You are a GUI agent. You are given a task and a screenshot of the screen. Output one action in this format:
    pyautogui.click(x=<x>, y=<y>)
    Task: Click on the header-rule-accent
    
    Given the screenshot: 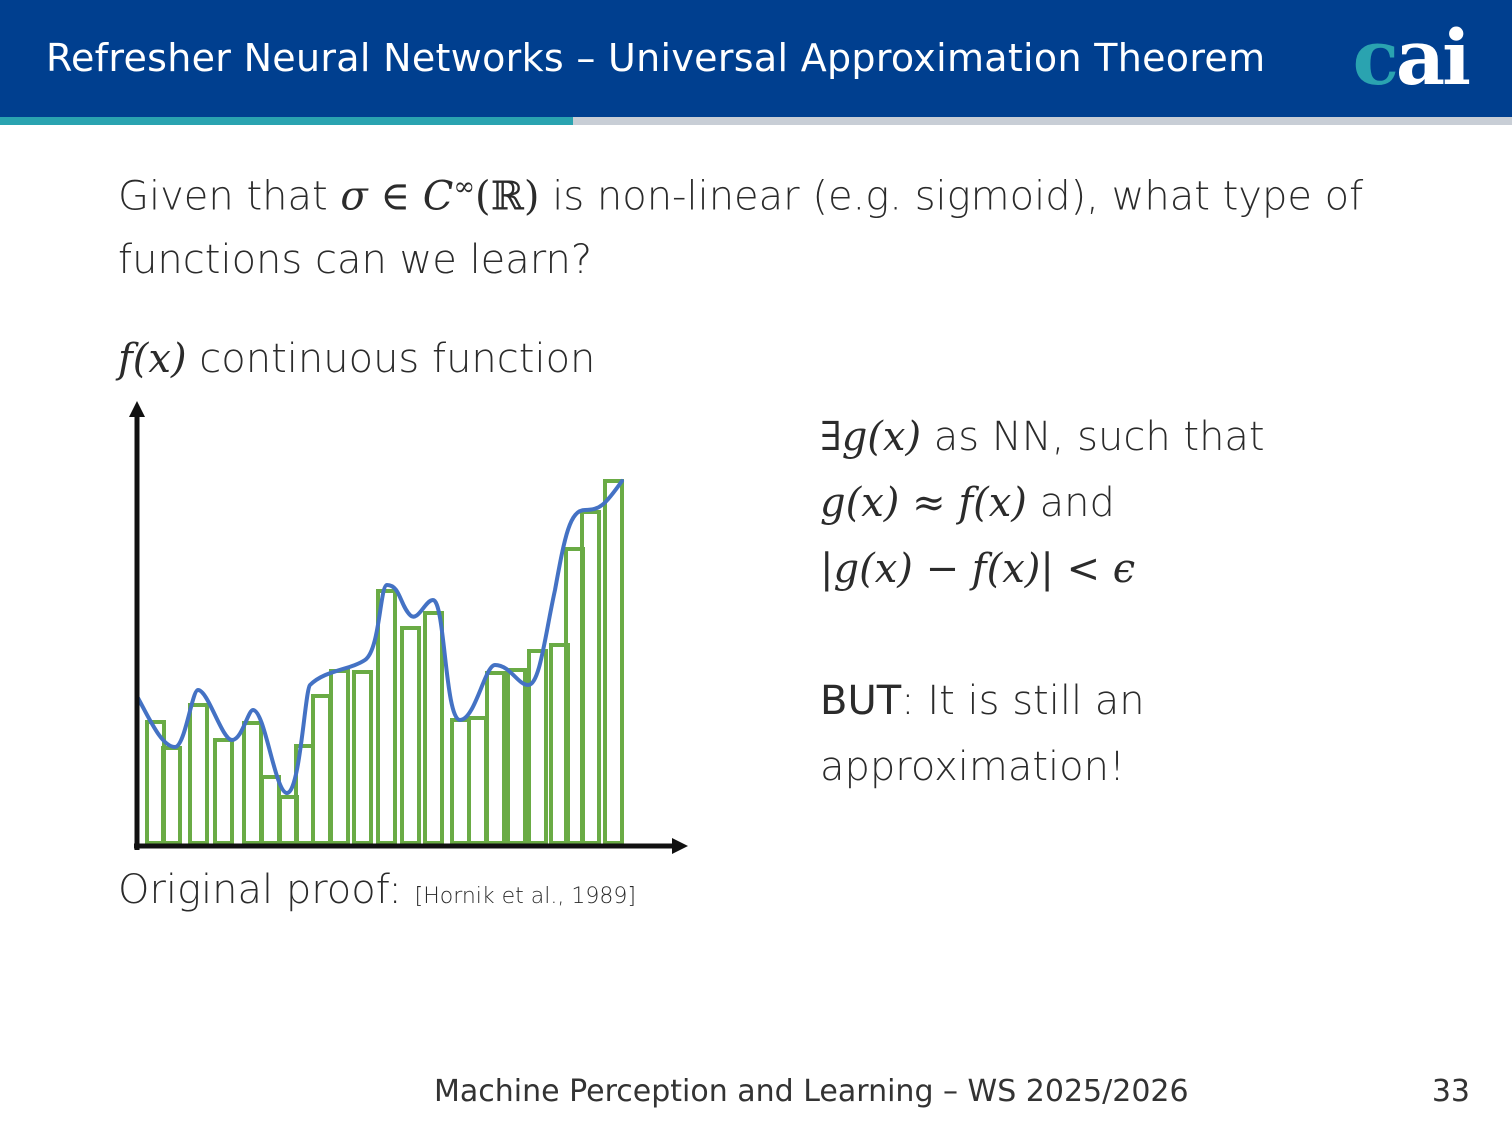 What is the action you would take?
    pyautogui.click(x=286, y=121)
    